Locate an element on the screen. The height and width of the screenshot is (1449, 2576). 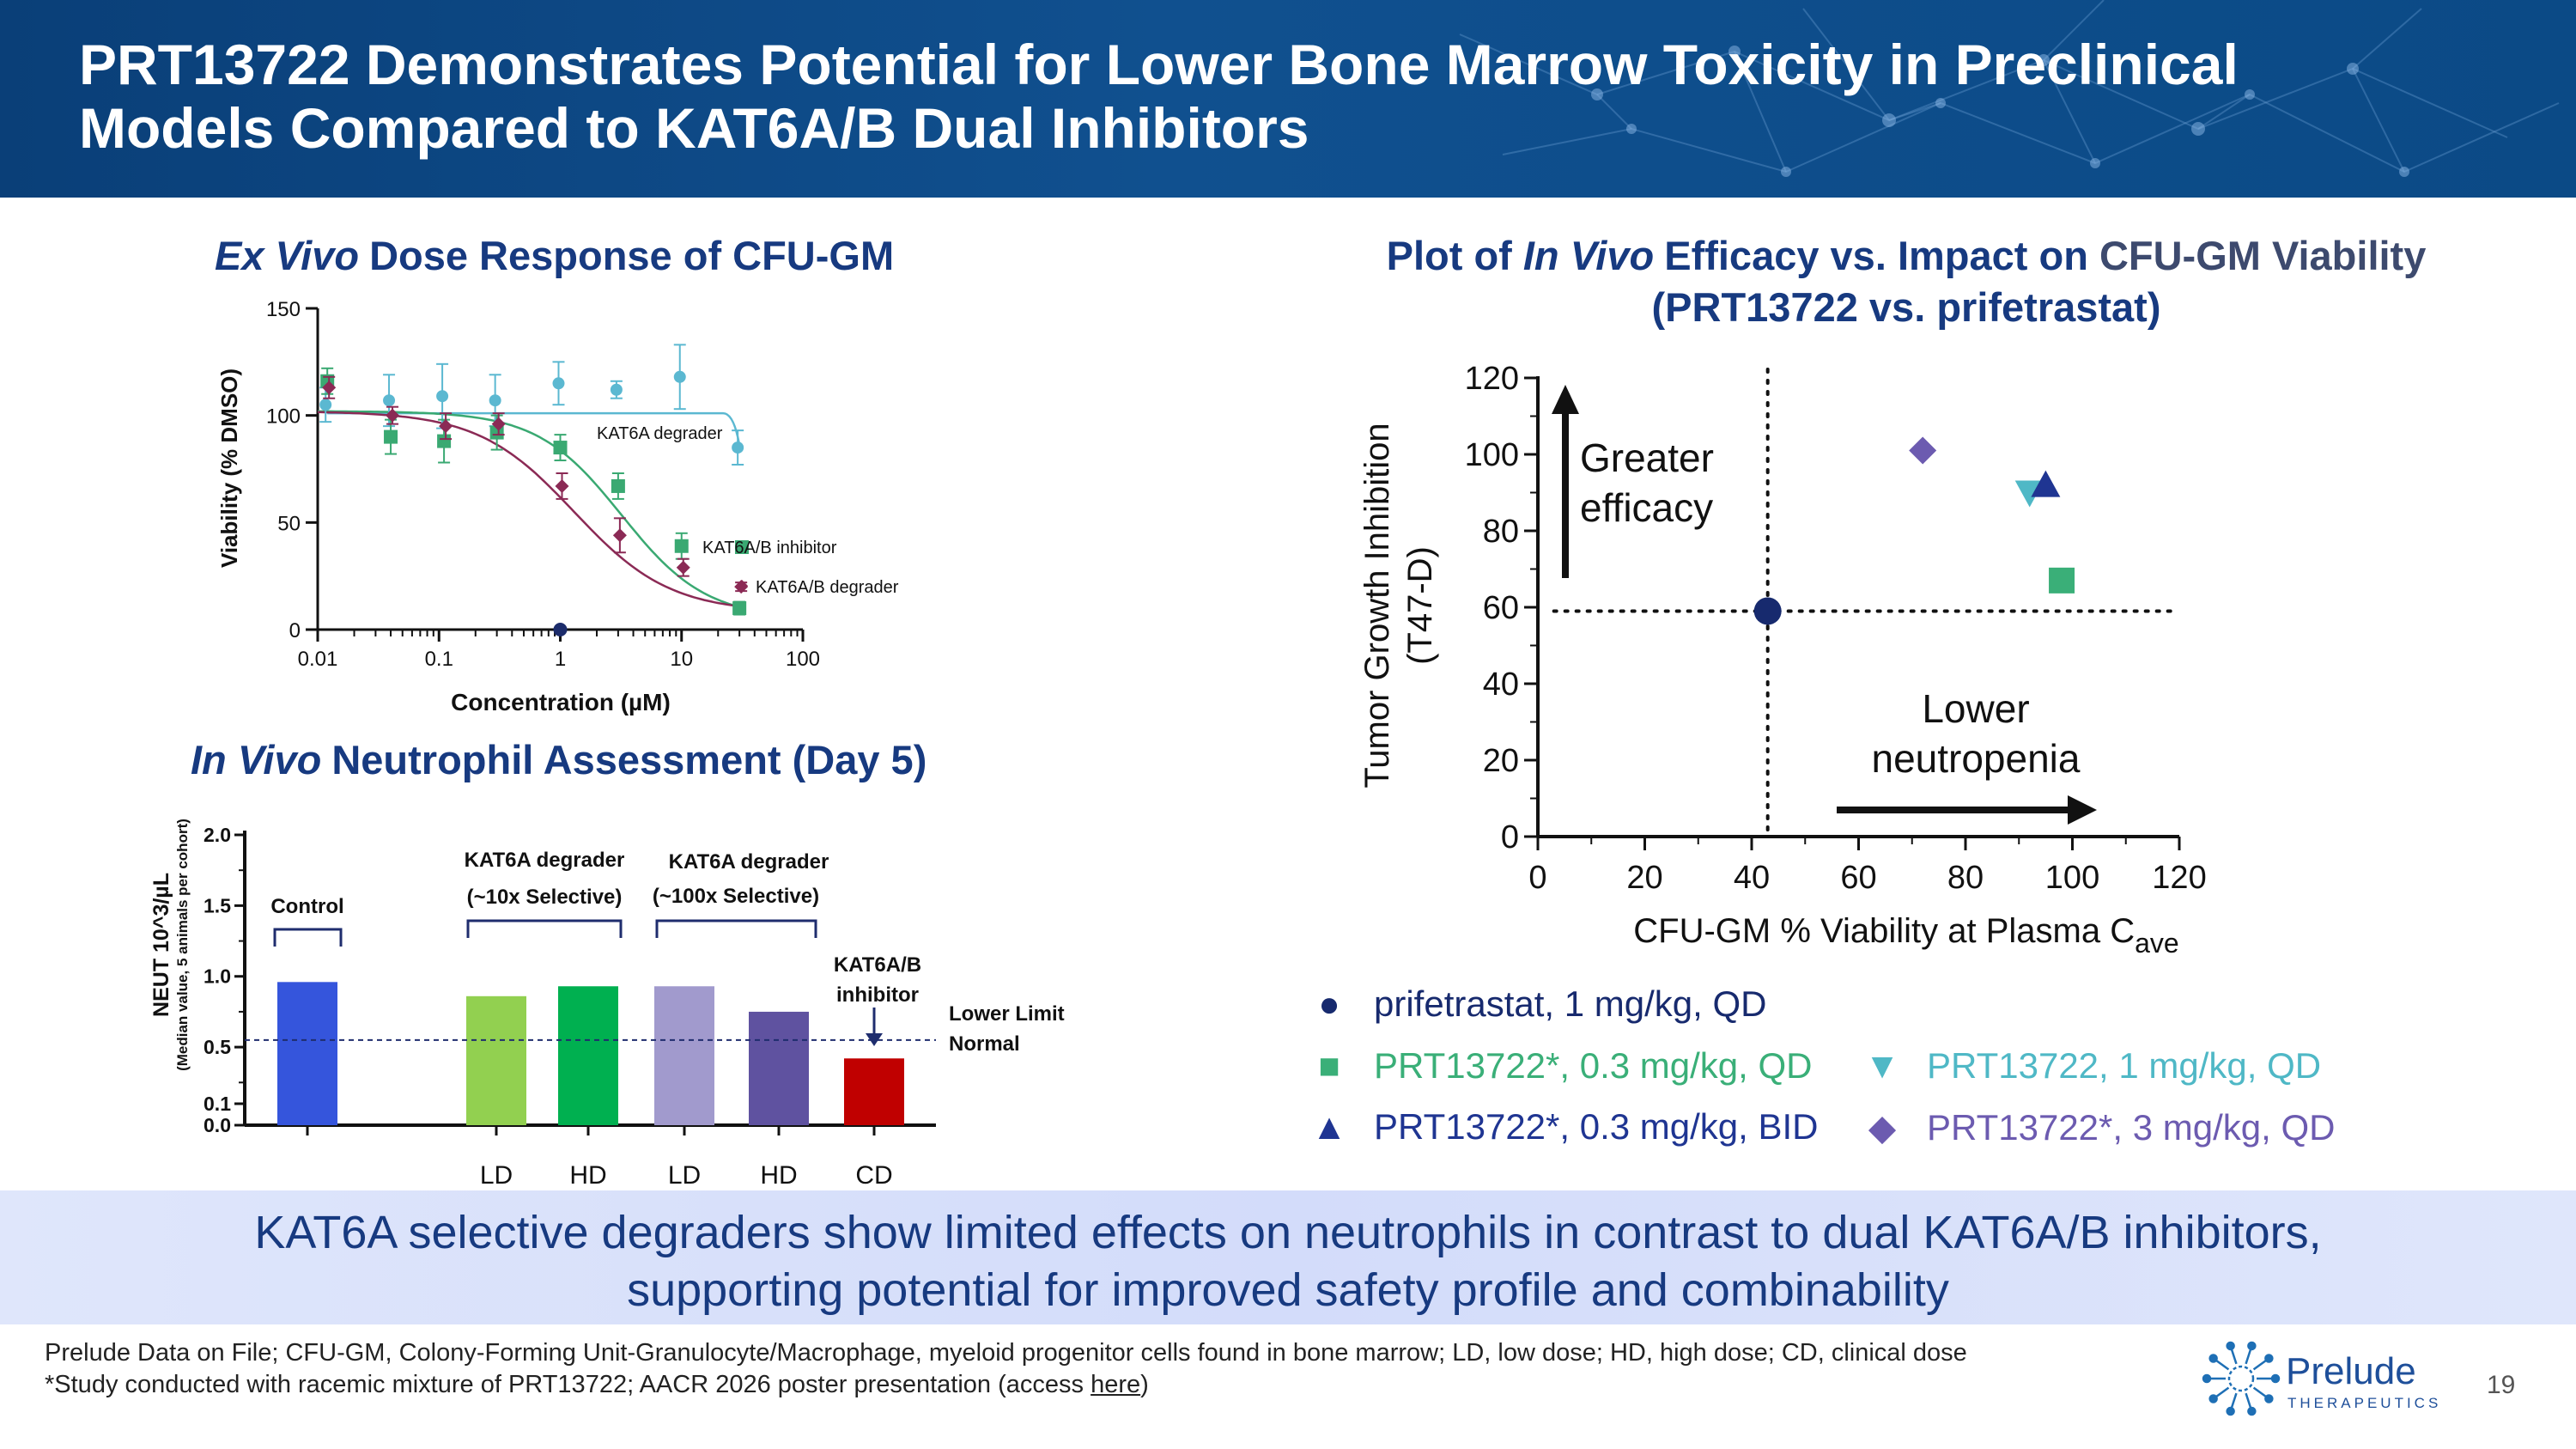
invivo-group-label-100x: KAT6A degrader is located at coordinates (749, 862).